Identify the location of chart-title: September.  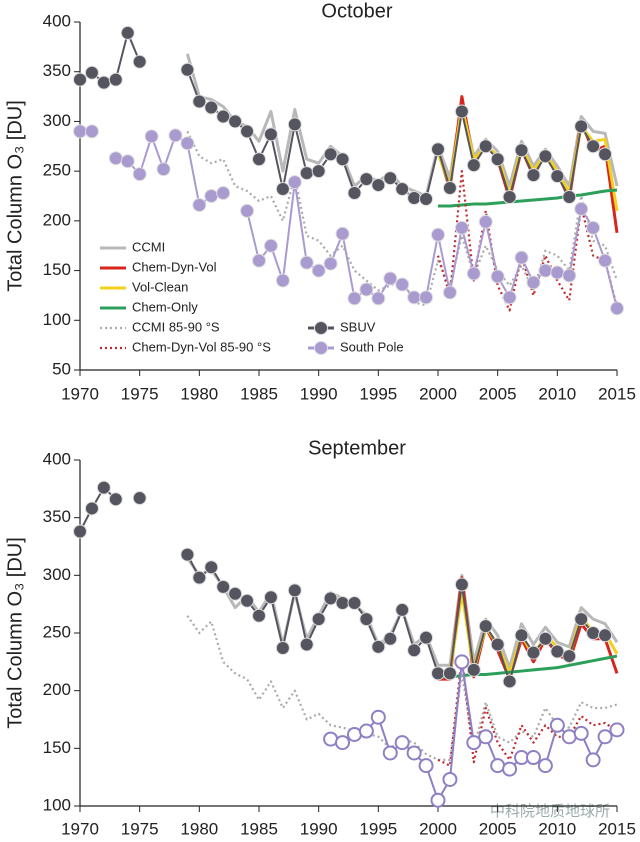
(357, 448).